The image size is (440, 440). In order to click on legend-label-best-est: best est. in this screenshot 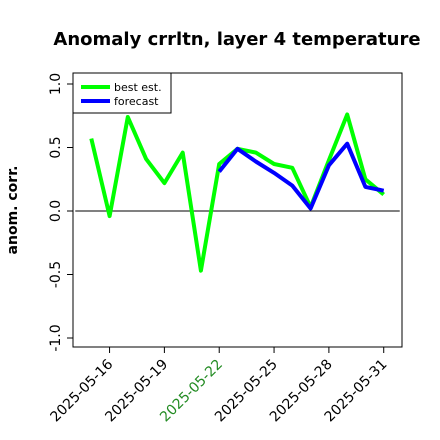, I will do `click(138, 87)`.